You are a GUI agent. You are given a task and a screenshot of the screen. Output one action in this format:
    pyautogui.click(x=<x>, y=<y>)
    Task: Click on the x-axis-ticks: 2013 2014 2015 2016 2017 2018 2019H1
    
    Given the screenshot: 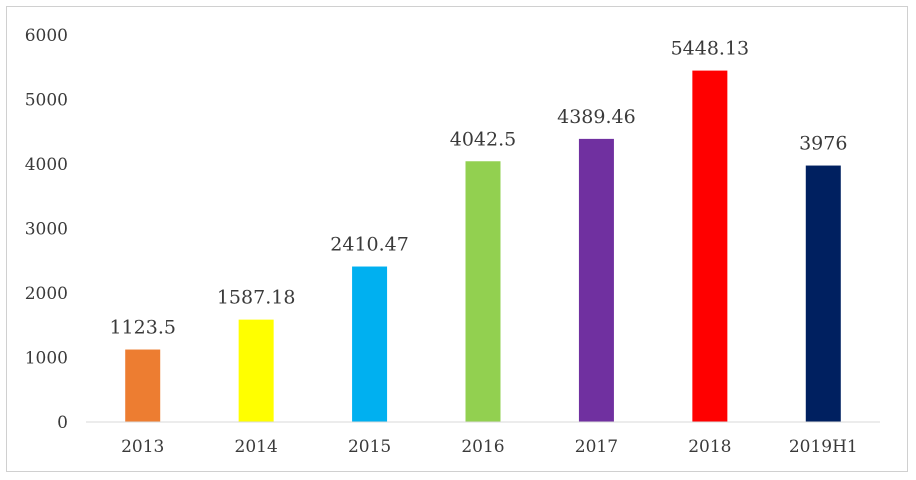 What is the action you would take?
    pyautogui.click(x=489, y=447)
    